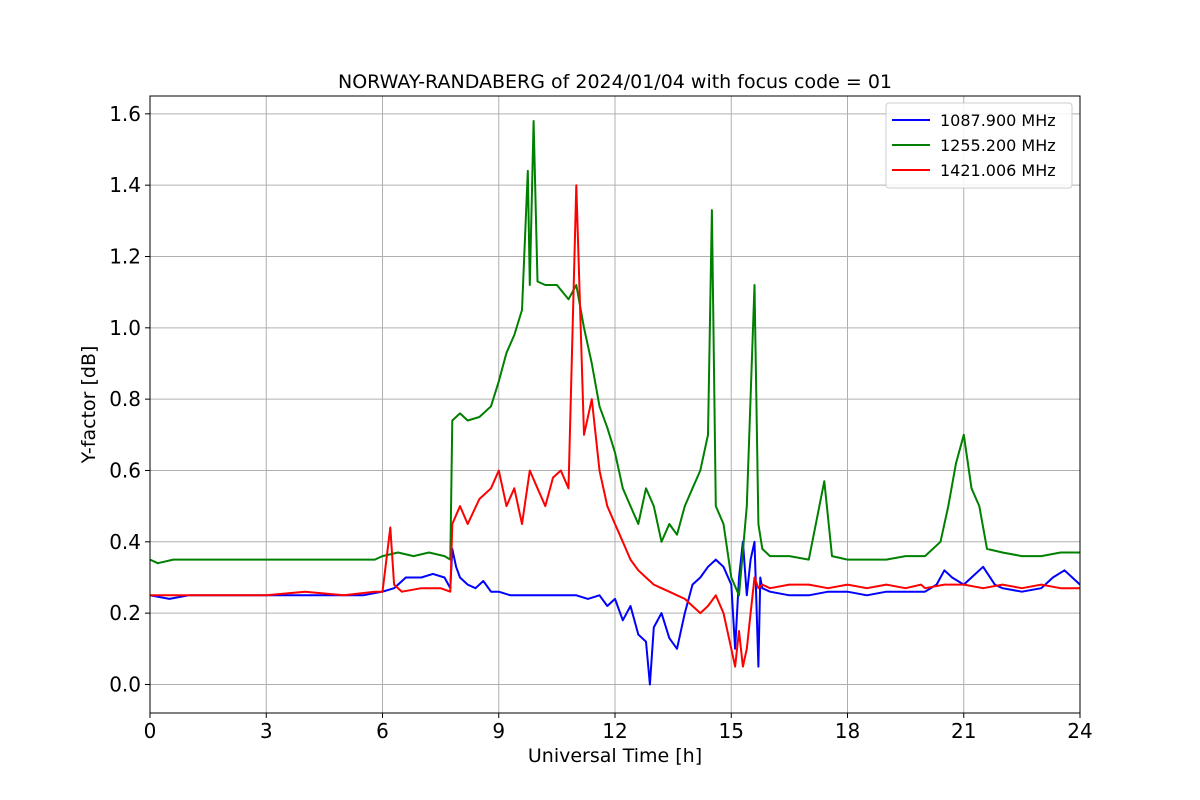 This screenshot has height=800, width=1200. Describe the element at coordinates (731, 731) in the screenshot. I see `x-tick-label: 15` at that location.